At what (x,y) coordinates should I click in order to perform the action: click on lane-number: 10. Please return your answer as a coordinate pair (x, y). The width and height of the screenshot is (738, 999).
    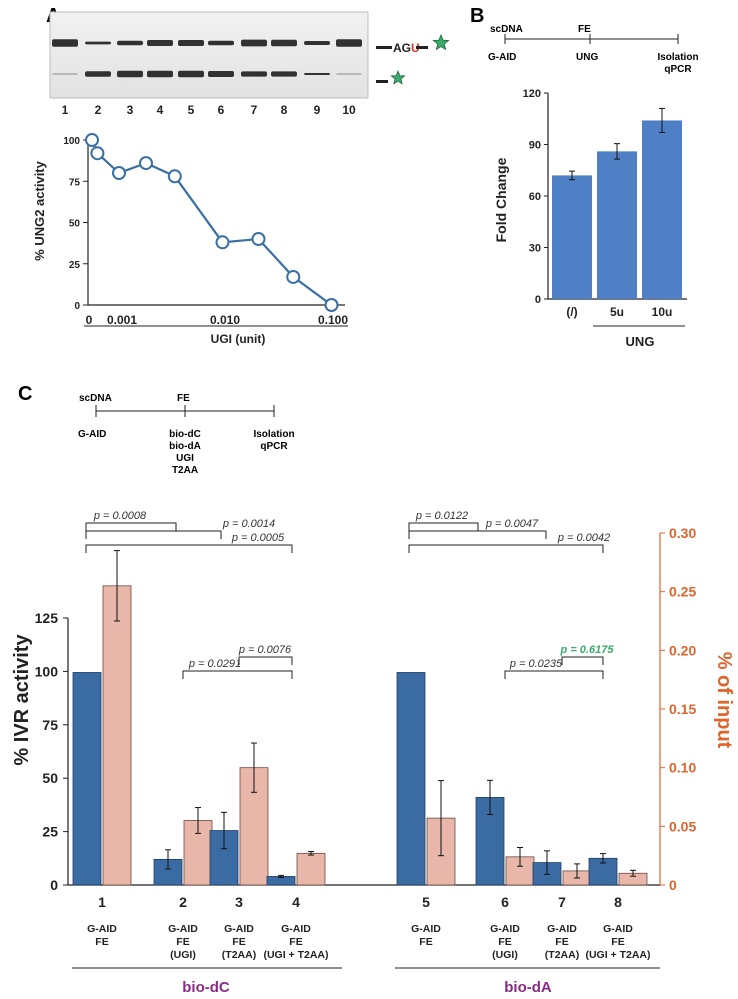
    Looking at the image, I should click on (349, 110).